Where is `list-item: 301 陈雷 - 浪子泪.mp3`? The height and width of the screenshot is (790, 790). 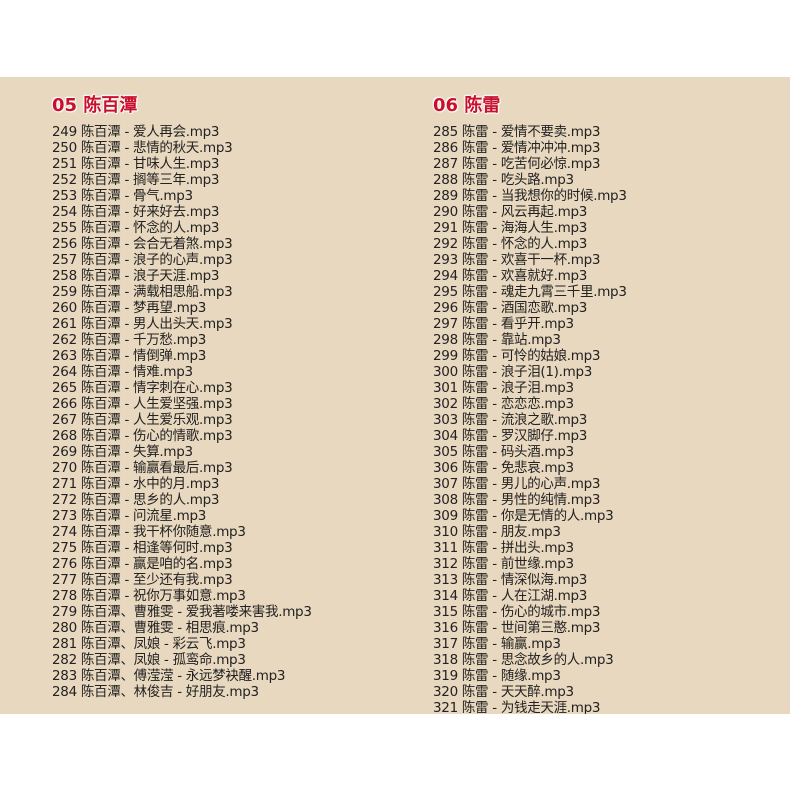 list-item: 301 陈雷 - 浪子泪.mp3 is located at coordinates (503, 388).